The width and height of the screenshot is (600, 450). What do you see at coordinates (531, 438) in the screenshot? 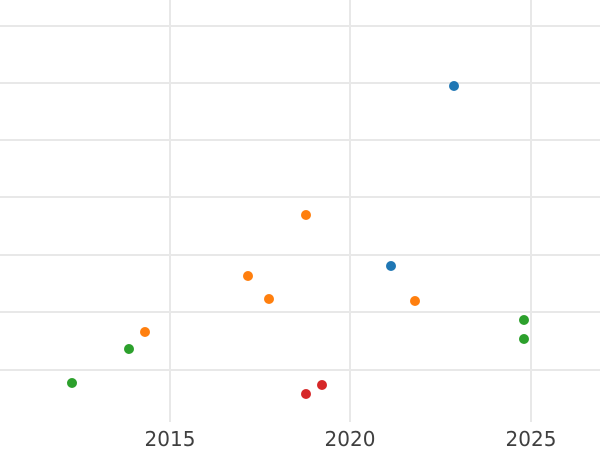
I see `x-tick-label: 2025` at bounding box center [531, 438].